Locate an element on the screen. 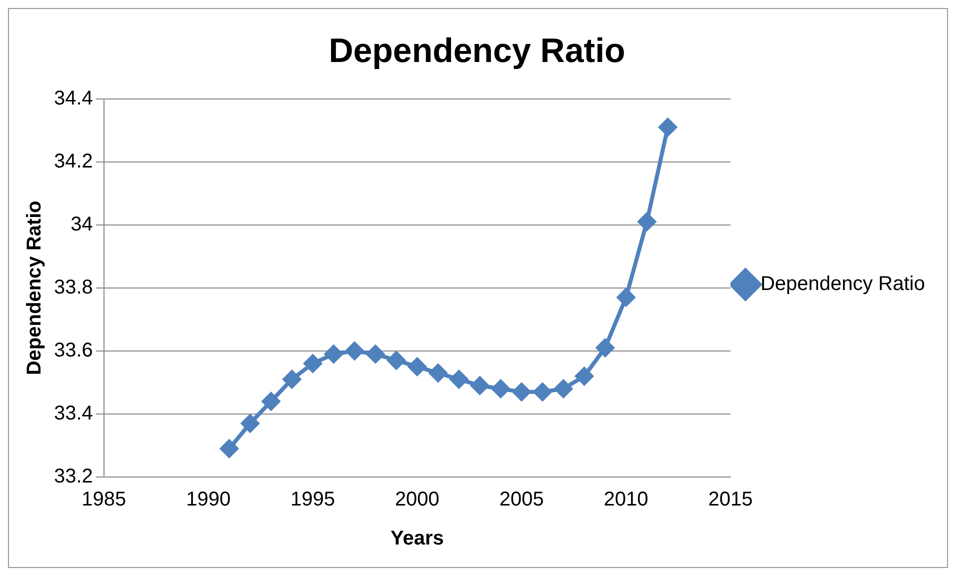 The height and width of the screenshot is (578, 958). x-tick-label: 2005 is located at coordinates (521, 499).